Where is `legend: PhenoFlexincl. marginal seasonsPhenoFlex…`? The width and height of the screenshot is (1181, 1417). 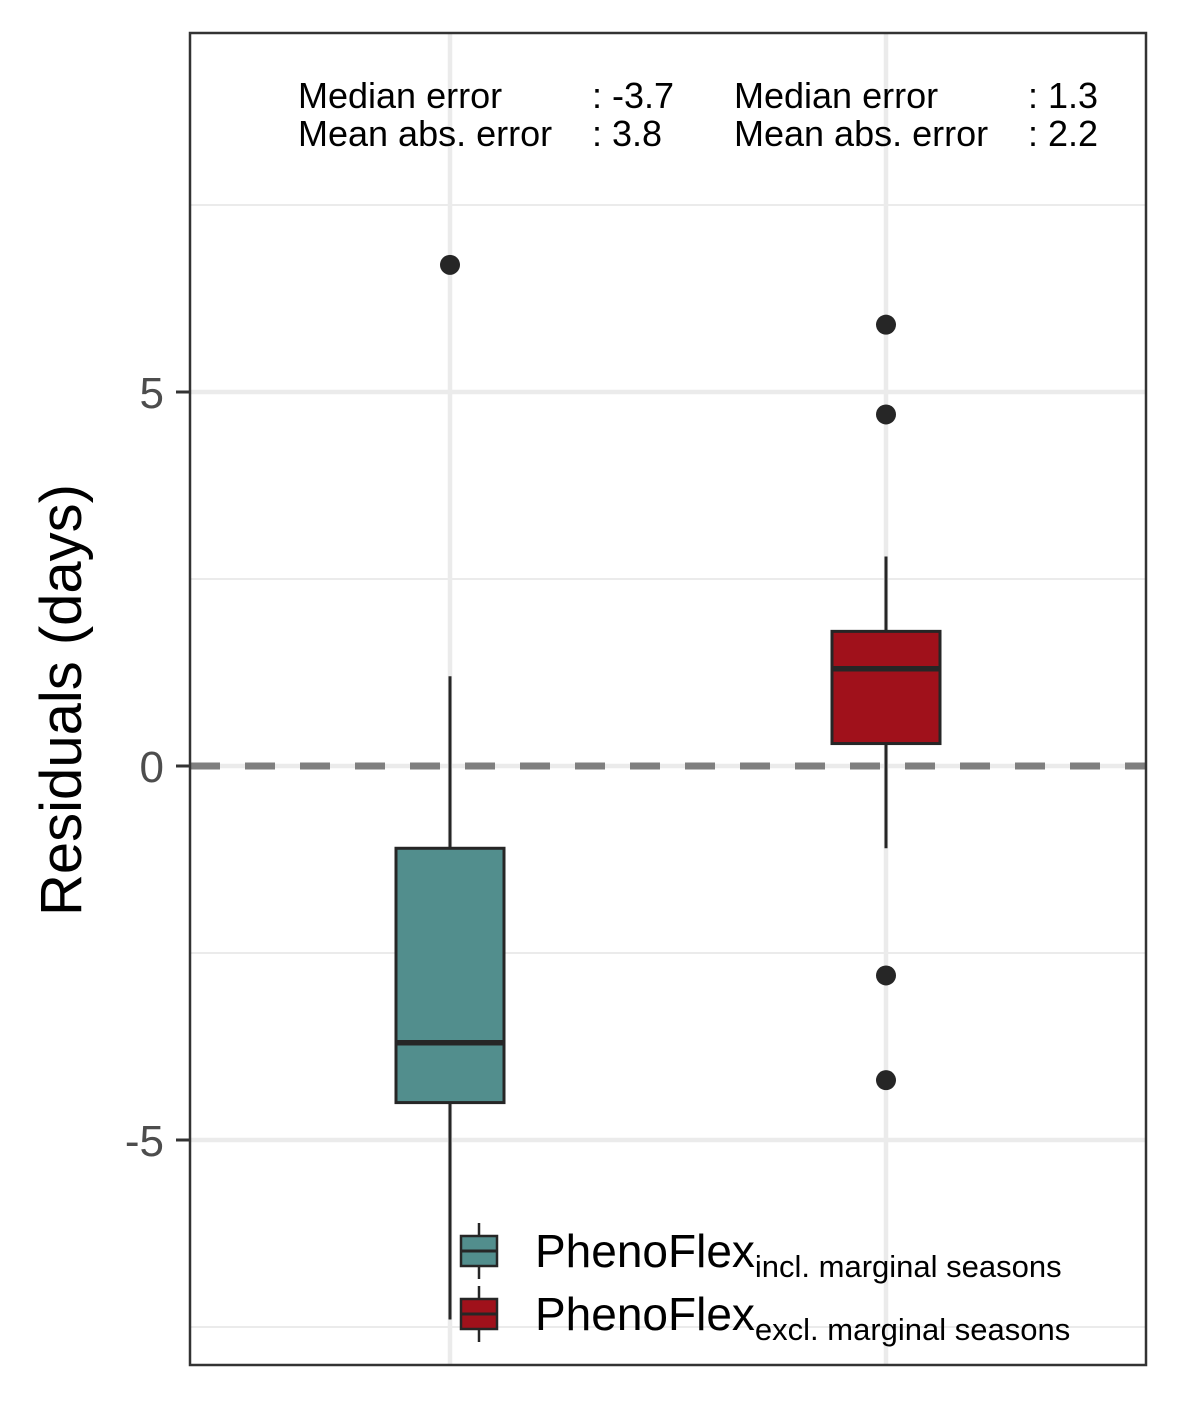 legend: PhenoFlexincl. marginal seasonsPhenoFlex… is located at coordinates (764, 1285).